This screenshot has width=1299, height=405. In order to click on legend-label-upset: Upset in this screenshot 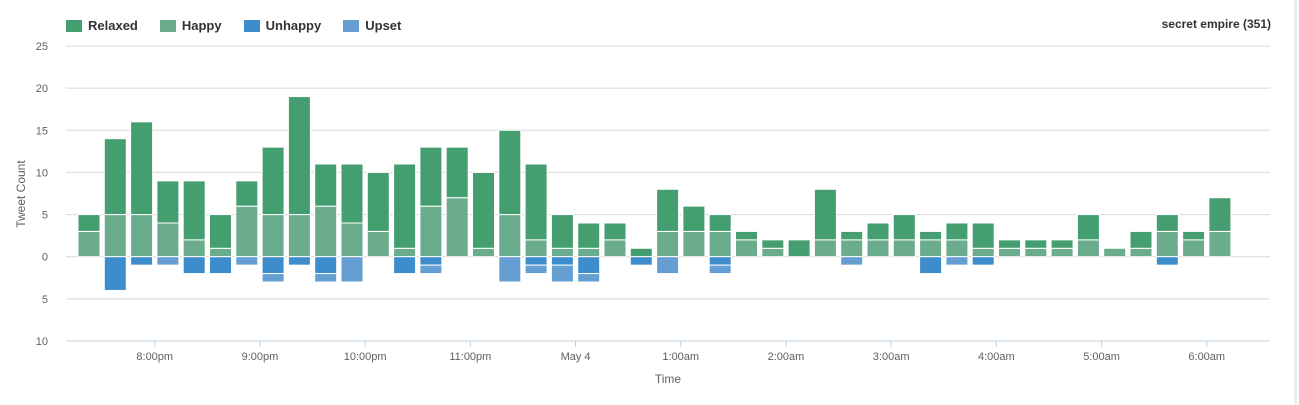, I will do `click(383, 25)`.